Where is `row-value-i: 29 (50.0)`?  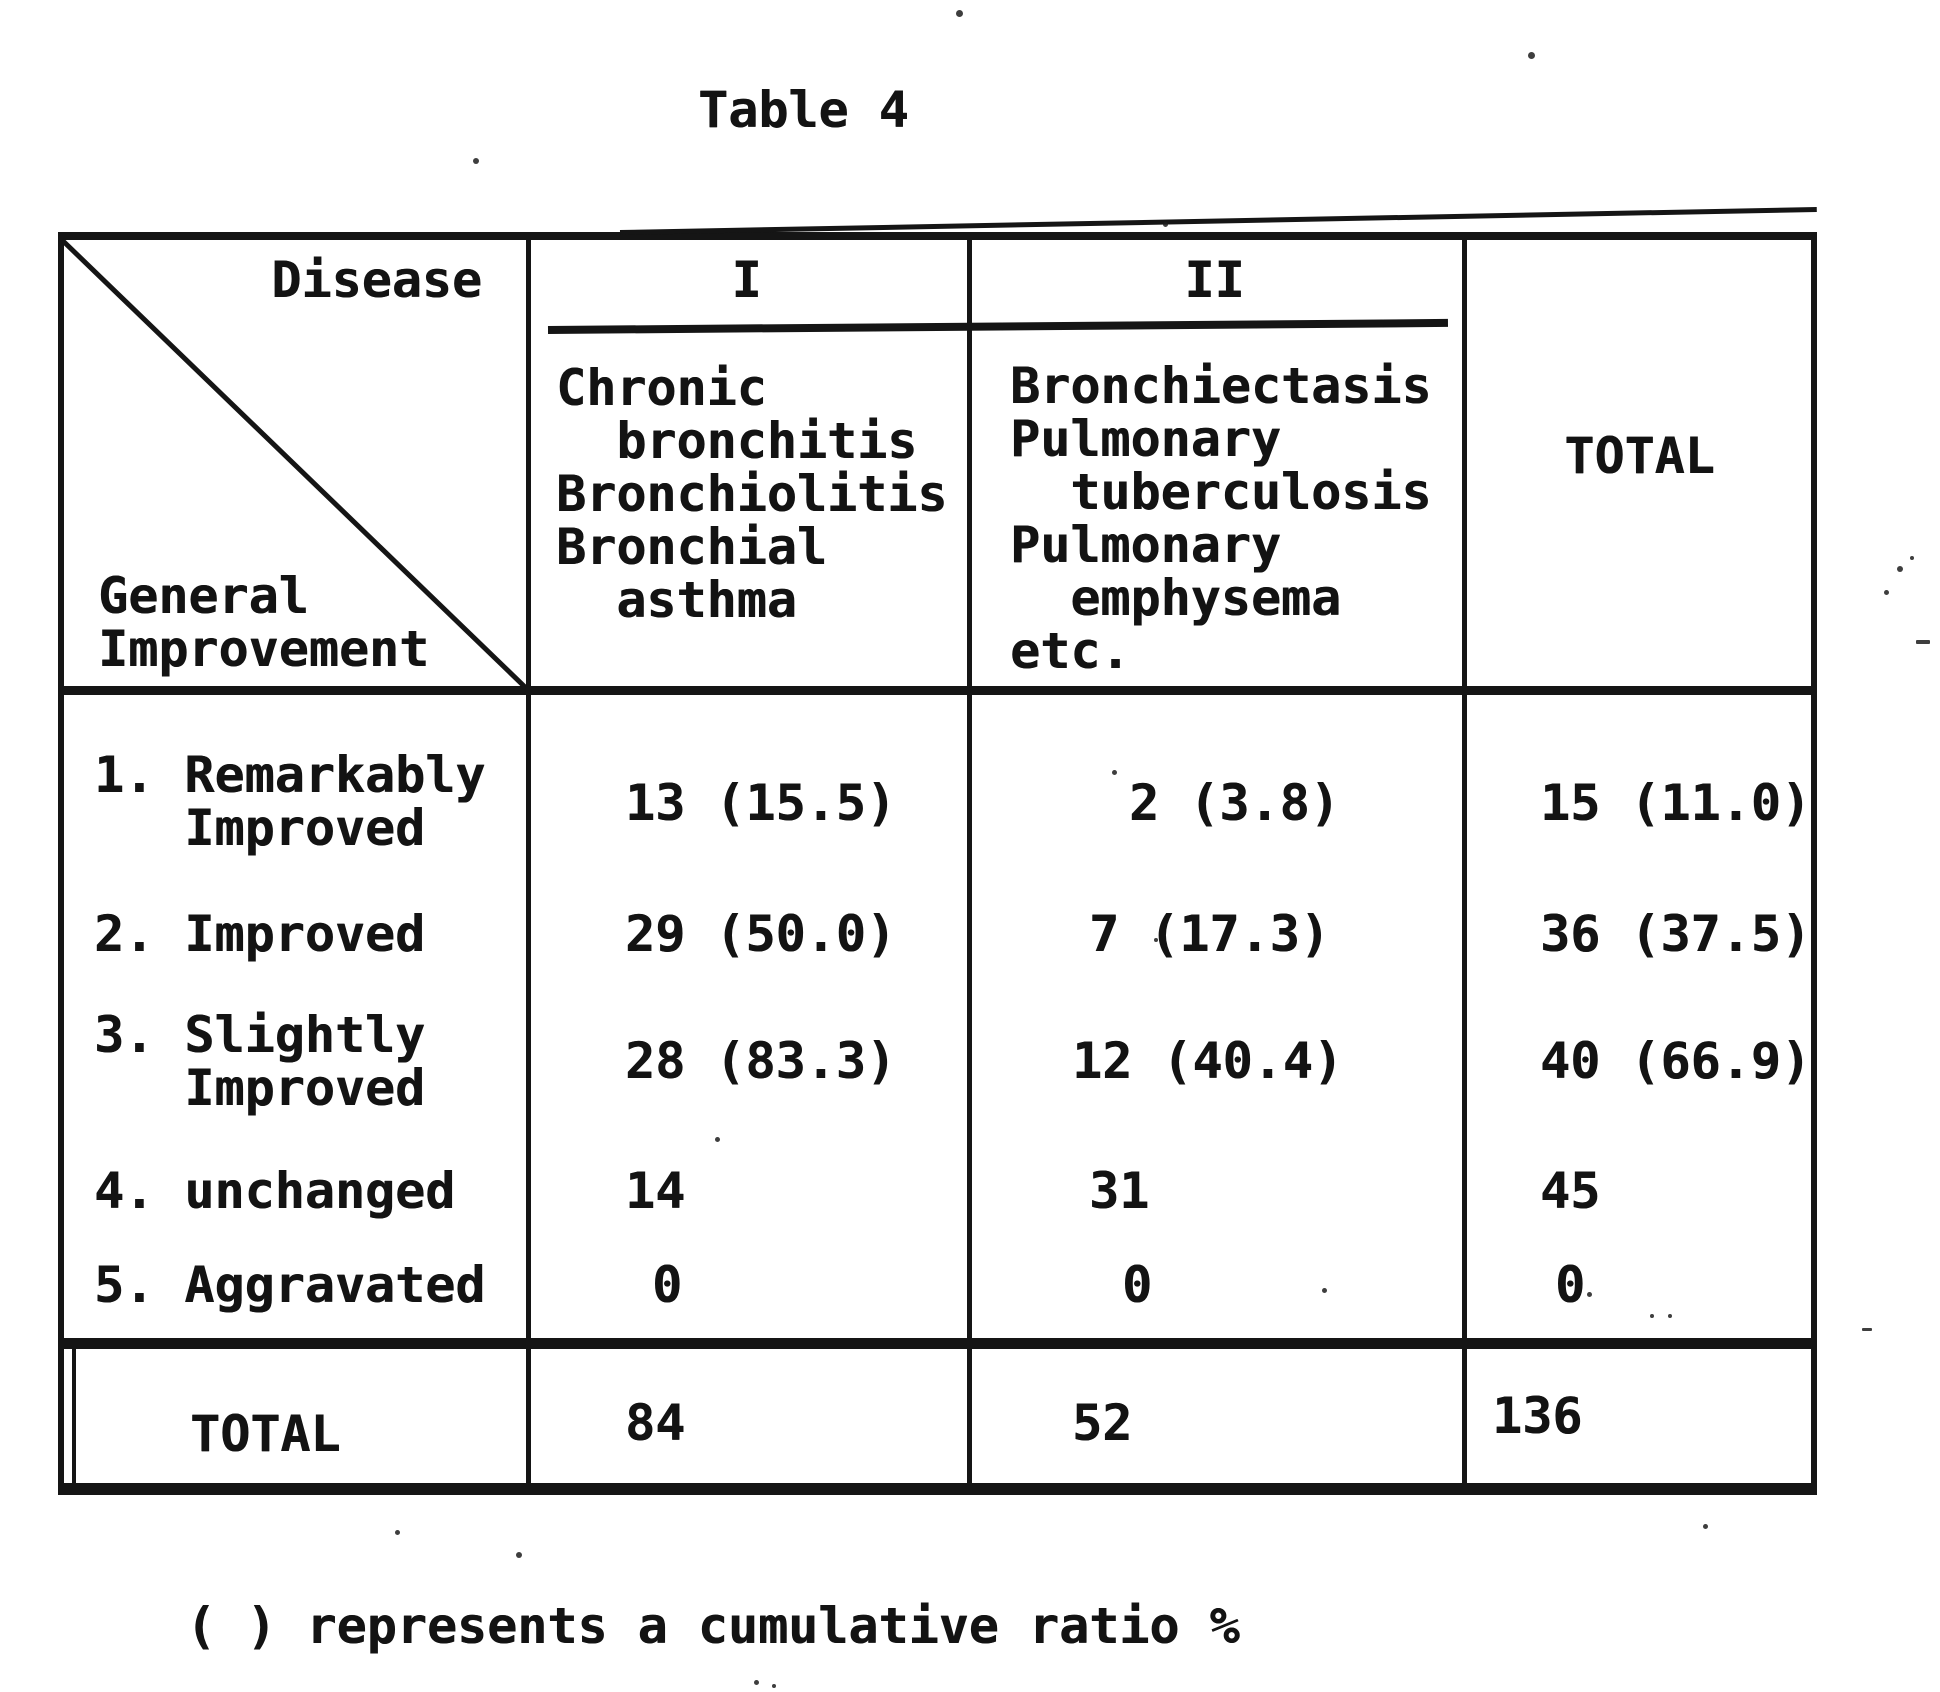
row-value-i: 29 (50.0) is located at coordinates (760, 934).